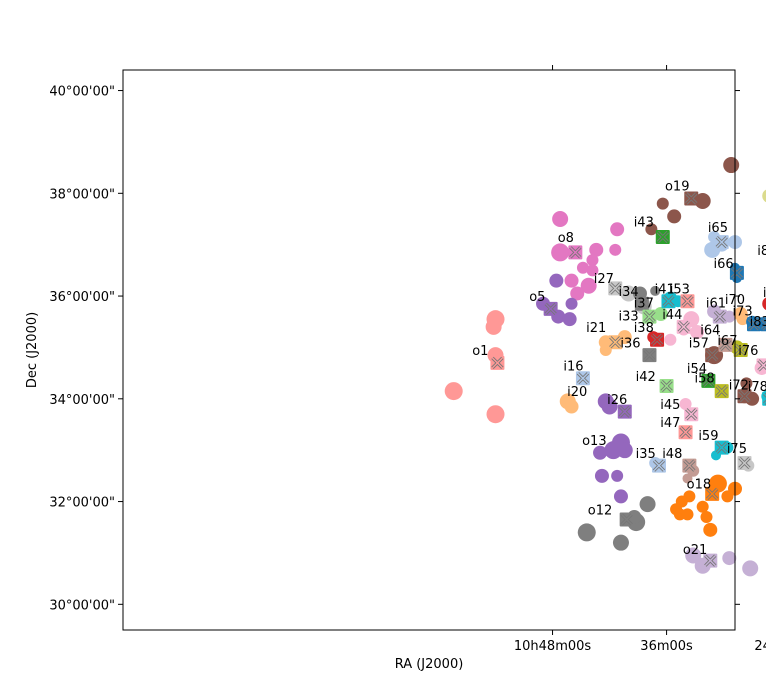 This screenshot has width=766, height=700. I want to click on point-label: i43, so click(644, 223).